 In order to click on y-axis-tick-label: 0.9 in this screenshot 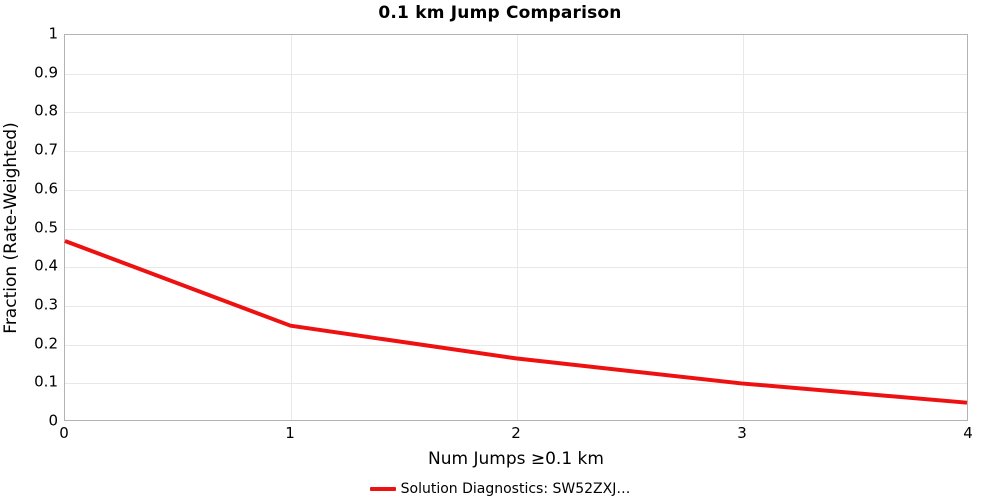, I will do `click(46, 72)`.